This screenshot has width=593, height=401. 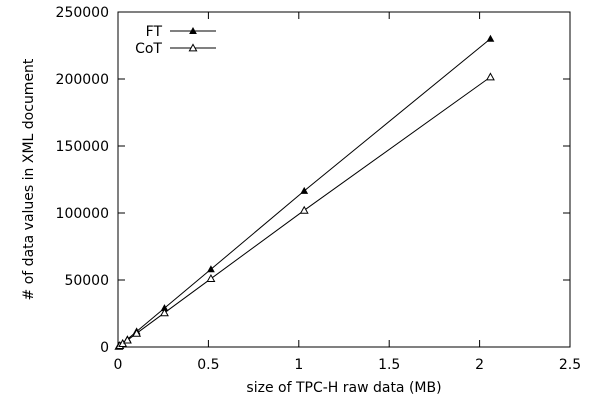 What do you see at coordinates (298, 365) in the screenshot?
I see `x-tick-label: 1` at bounding box center [298, 365].